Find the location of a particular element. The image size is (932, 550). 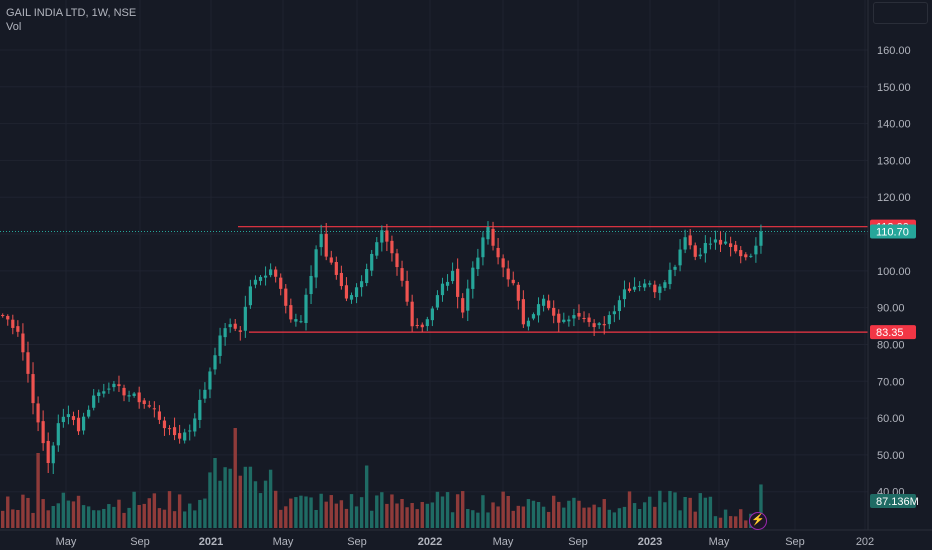

y-tick-label: 90.00 is located at coordinates (891, 309).